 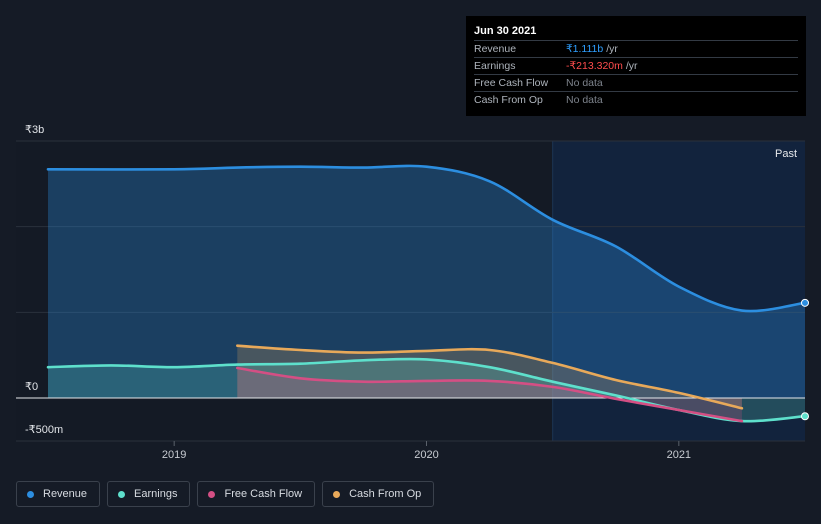 I want to click on tooltip-row-cash-from-op: Cash From Op No data, so click(x=636, y=100).